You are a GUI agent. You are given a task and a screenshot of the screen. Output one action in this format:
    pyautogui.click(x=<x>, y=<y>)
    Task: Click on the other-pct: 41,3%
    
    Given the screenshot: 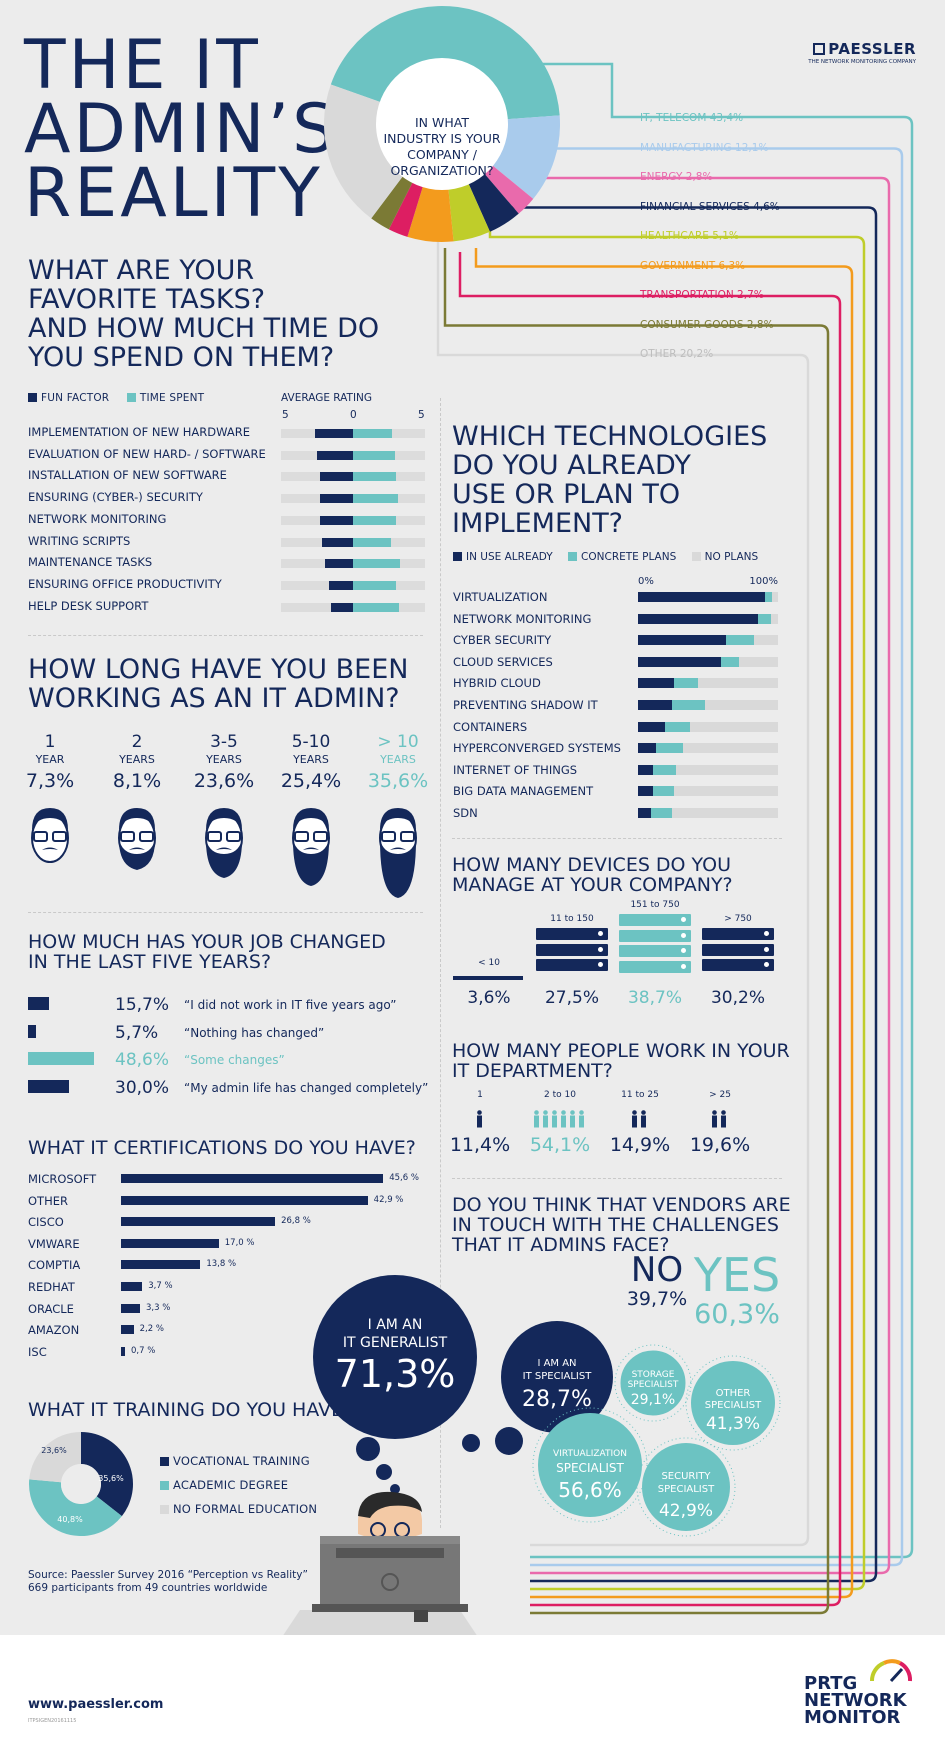 What is the action you would take?
    pyautogui.click(x=733, y=1424)
    